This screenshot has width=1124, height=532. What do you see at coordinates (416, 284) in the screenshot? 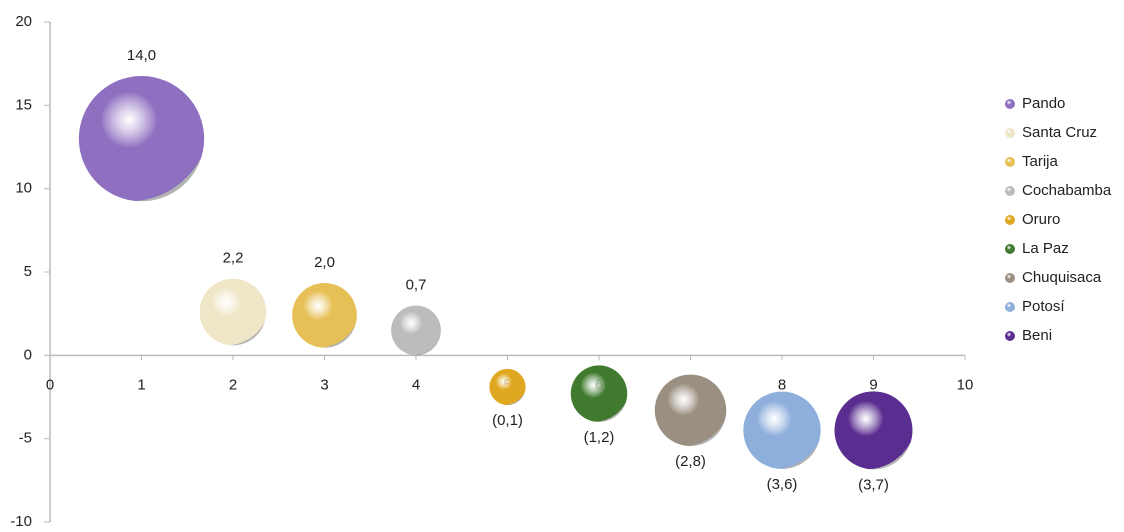
I see `data-label: 0,7` at bounding box center [416, 284].